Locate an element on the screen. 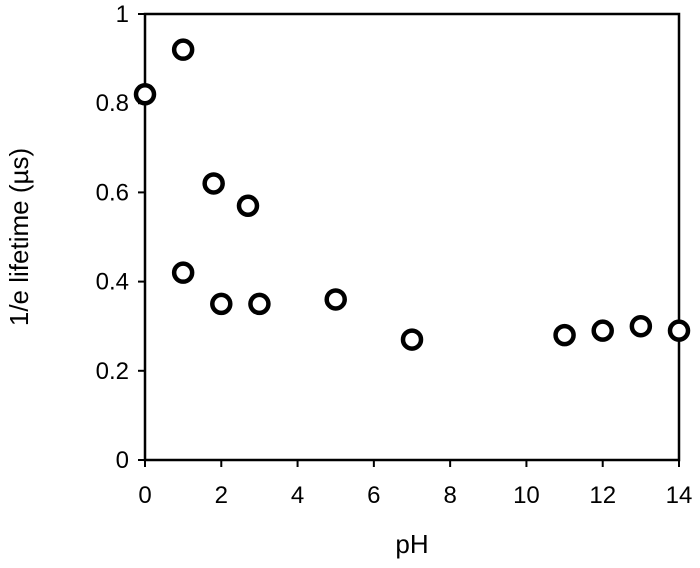  y-tick-label: 0.2 is located at coordinates (112, 371).